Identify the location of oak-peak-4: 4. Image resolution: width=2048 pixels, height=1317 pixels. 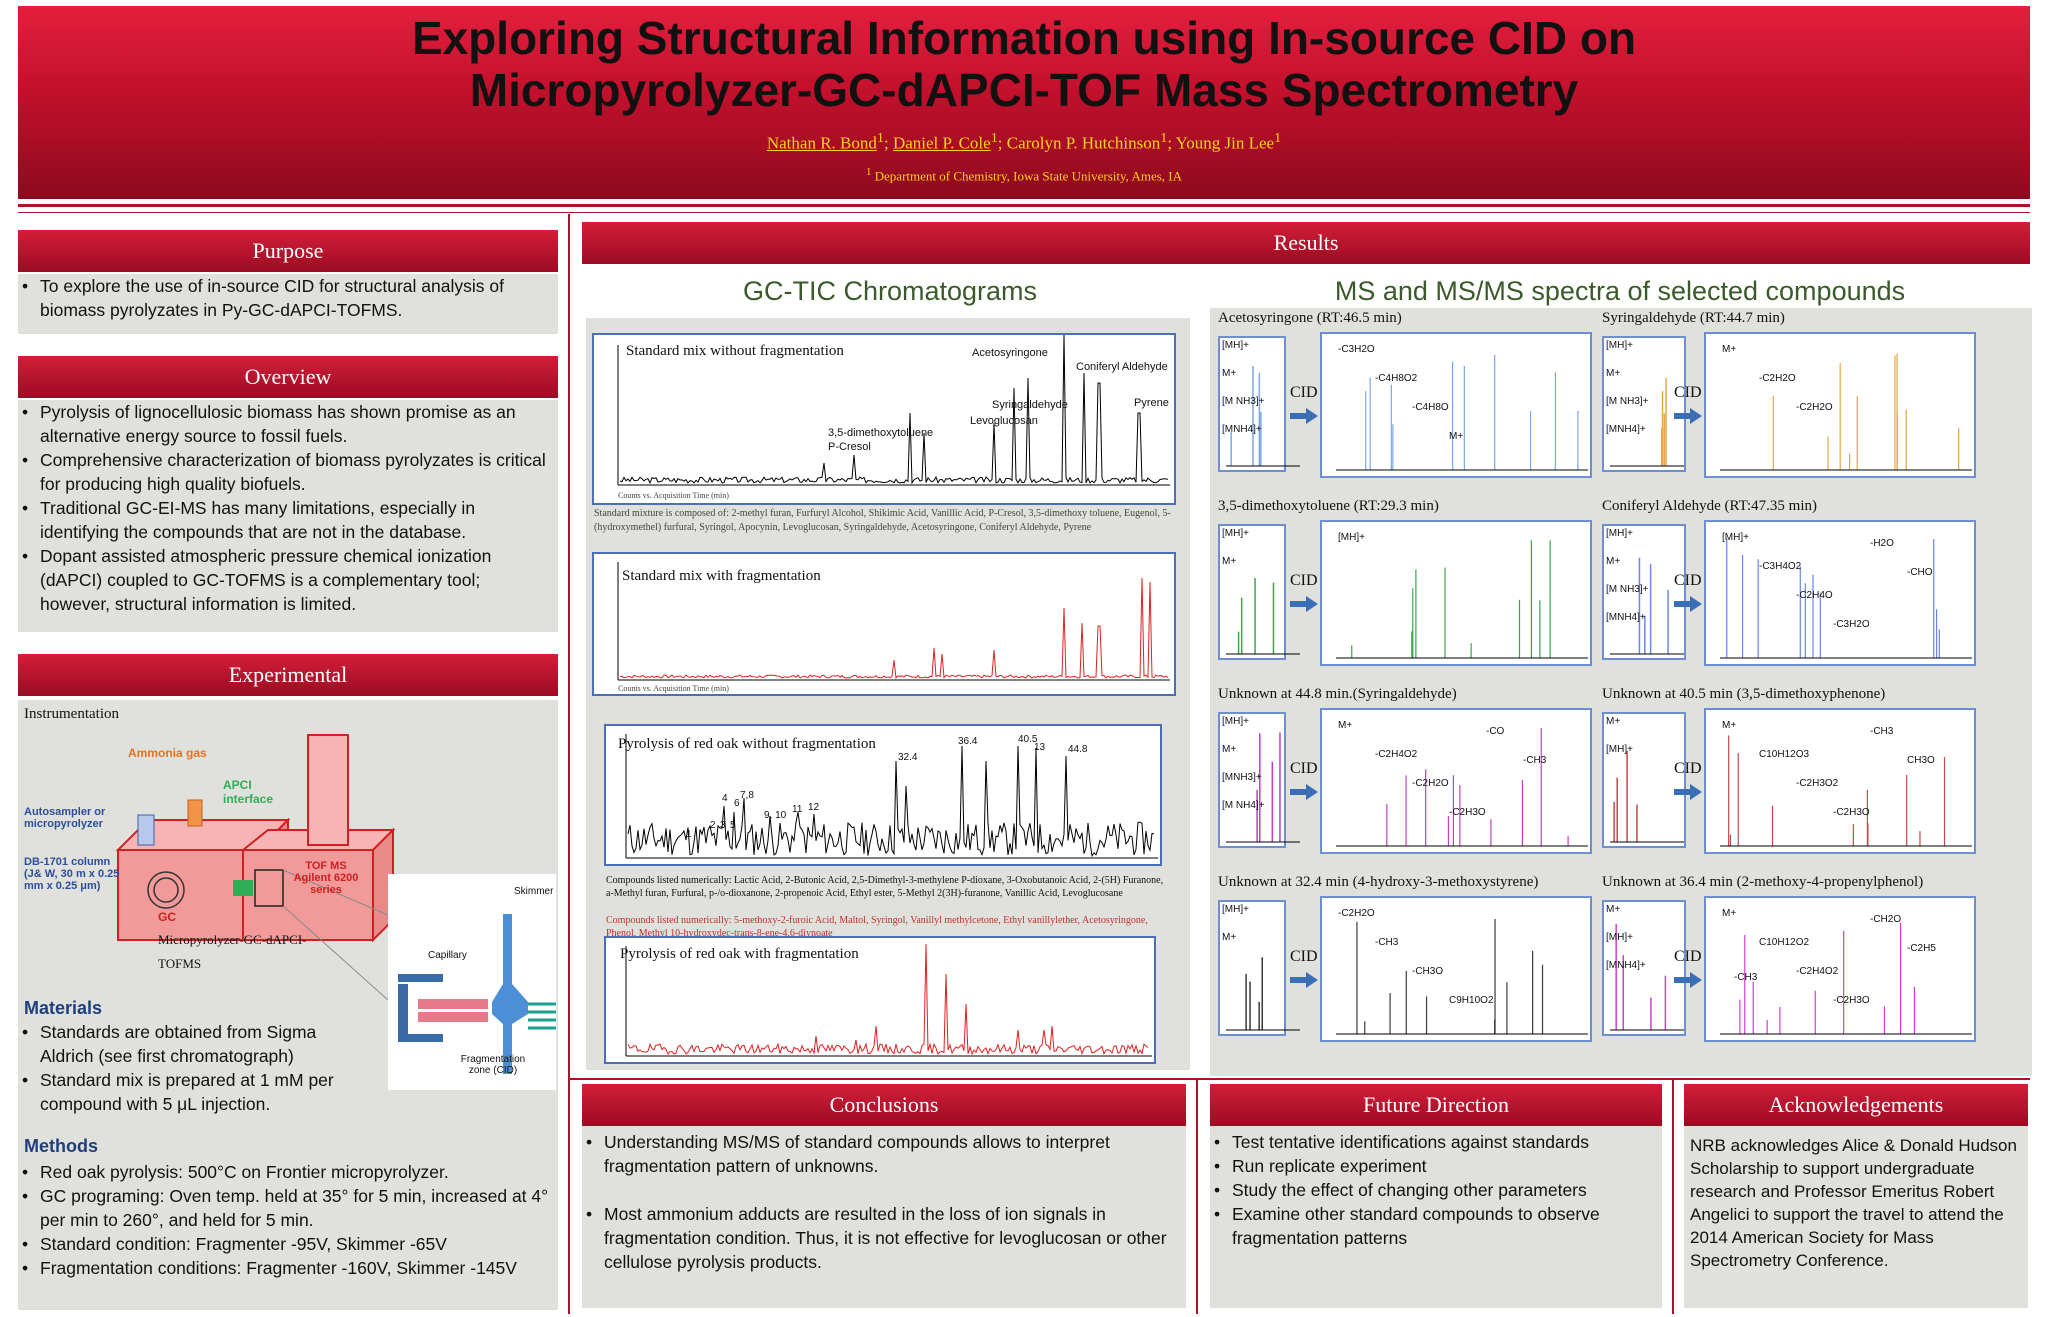
(725, 798).